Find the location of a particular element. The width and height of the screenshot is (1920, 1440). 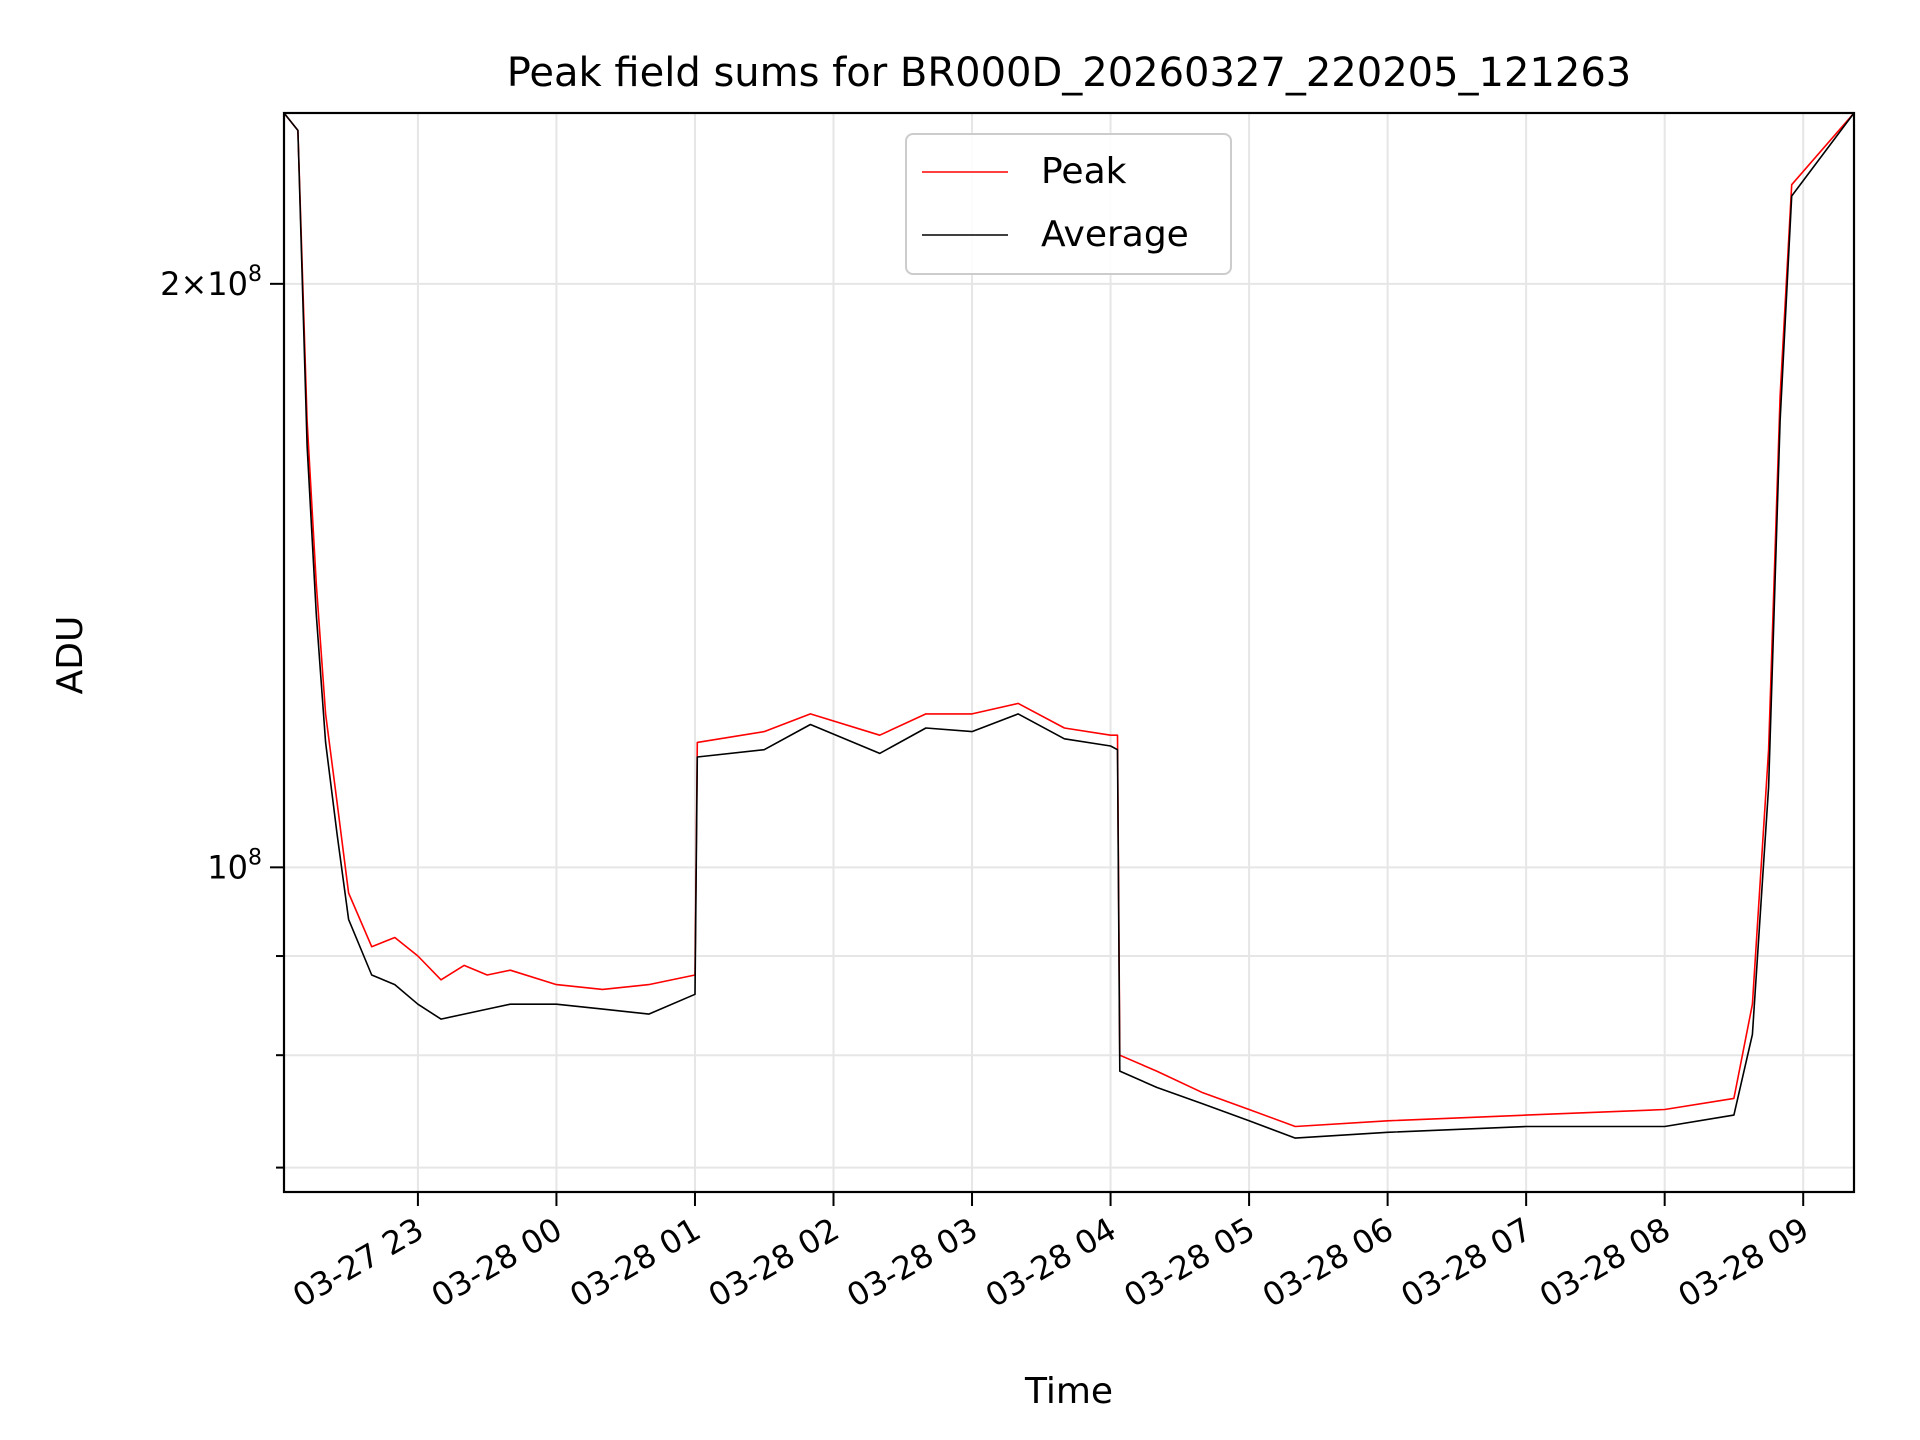

x-tick-label: 03-28 04 is located at coordinates (1051, 1262).